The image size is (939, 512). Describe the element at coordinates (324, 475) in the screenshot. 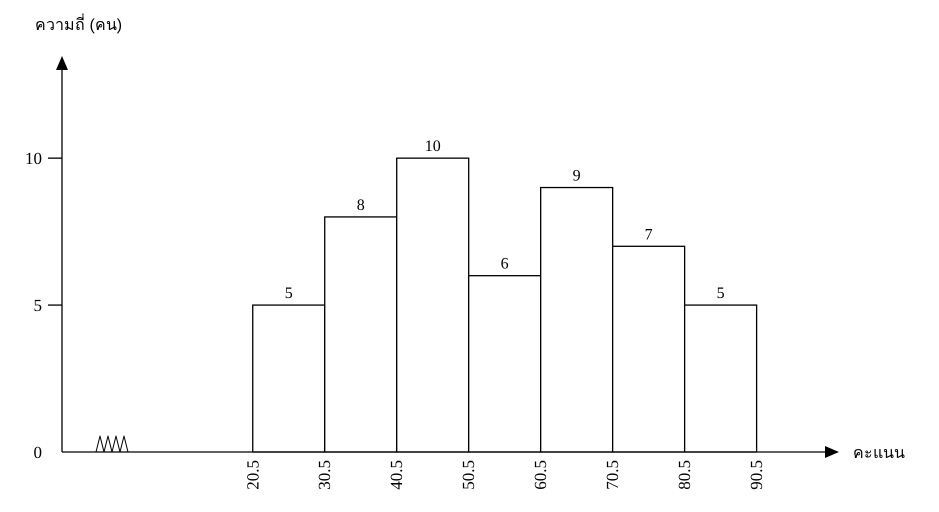

I see `x-tick-label: 30.5` at that location.